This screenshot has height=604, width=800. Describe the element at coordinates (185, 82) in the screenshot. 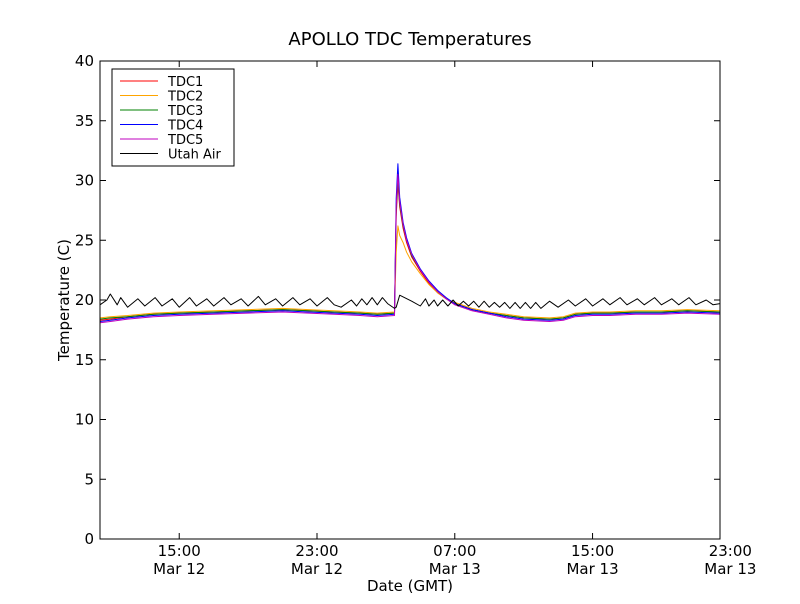

I see `legend-label-tdc1: TDC1` at that location.